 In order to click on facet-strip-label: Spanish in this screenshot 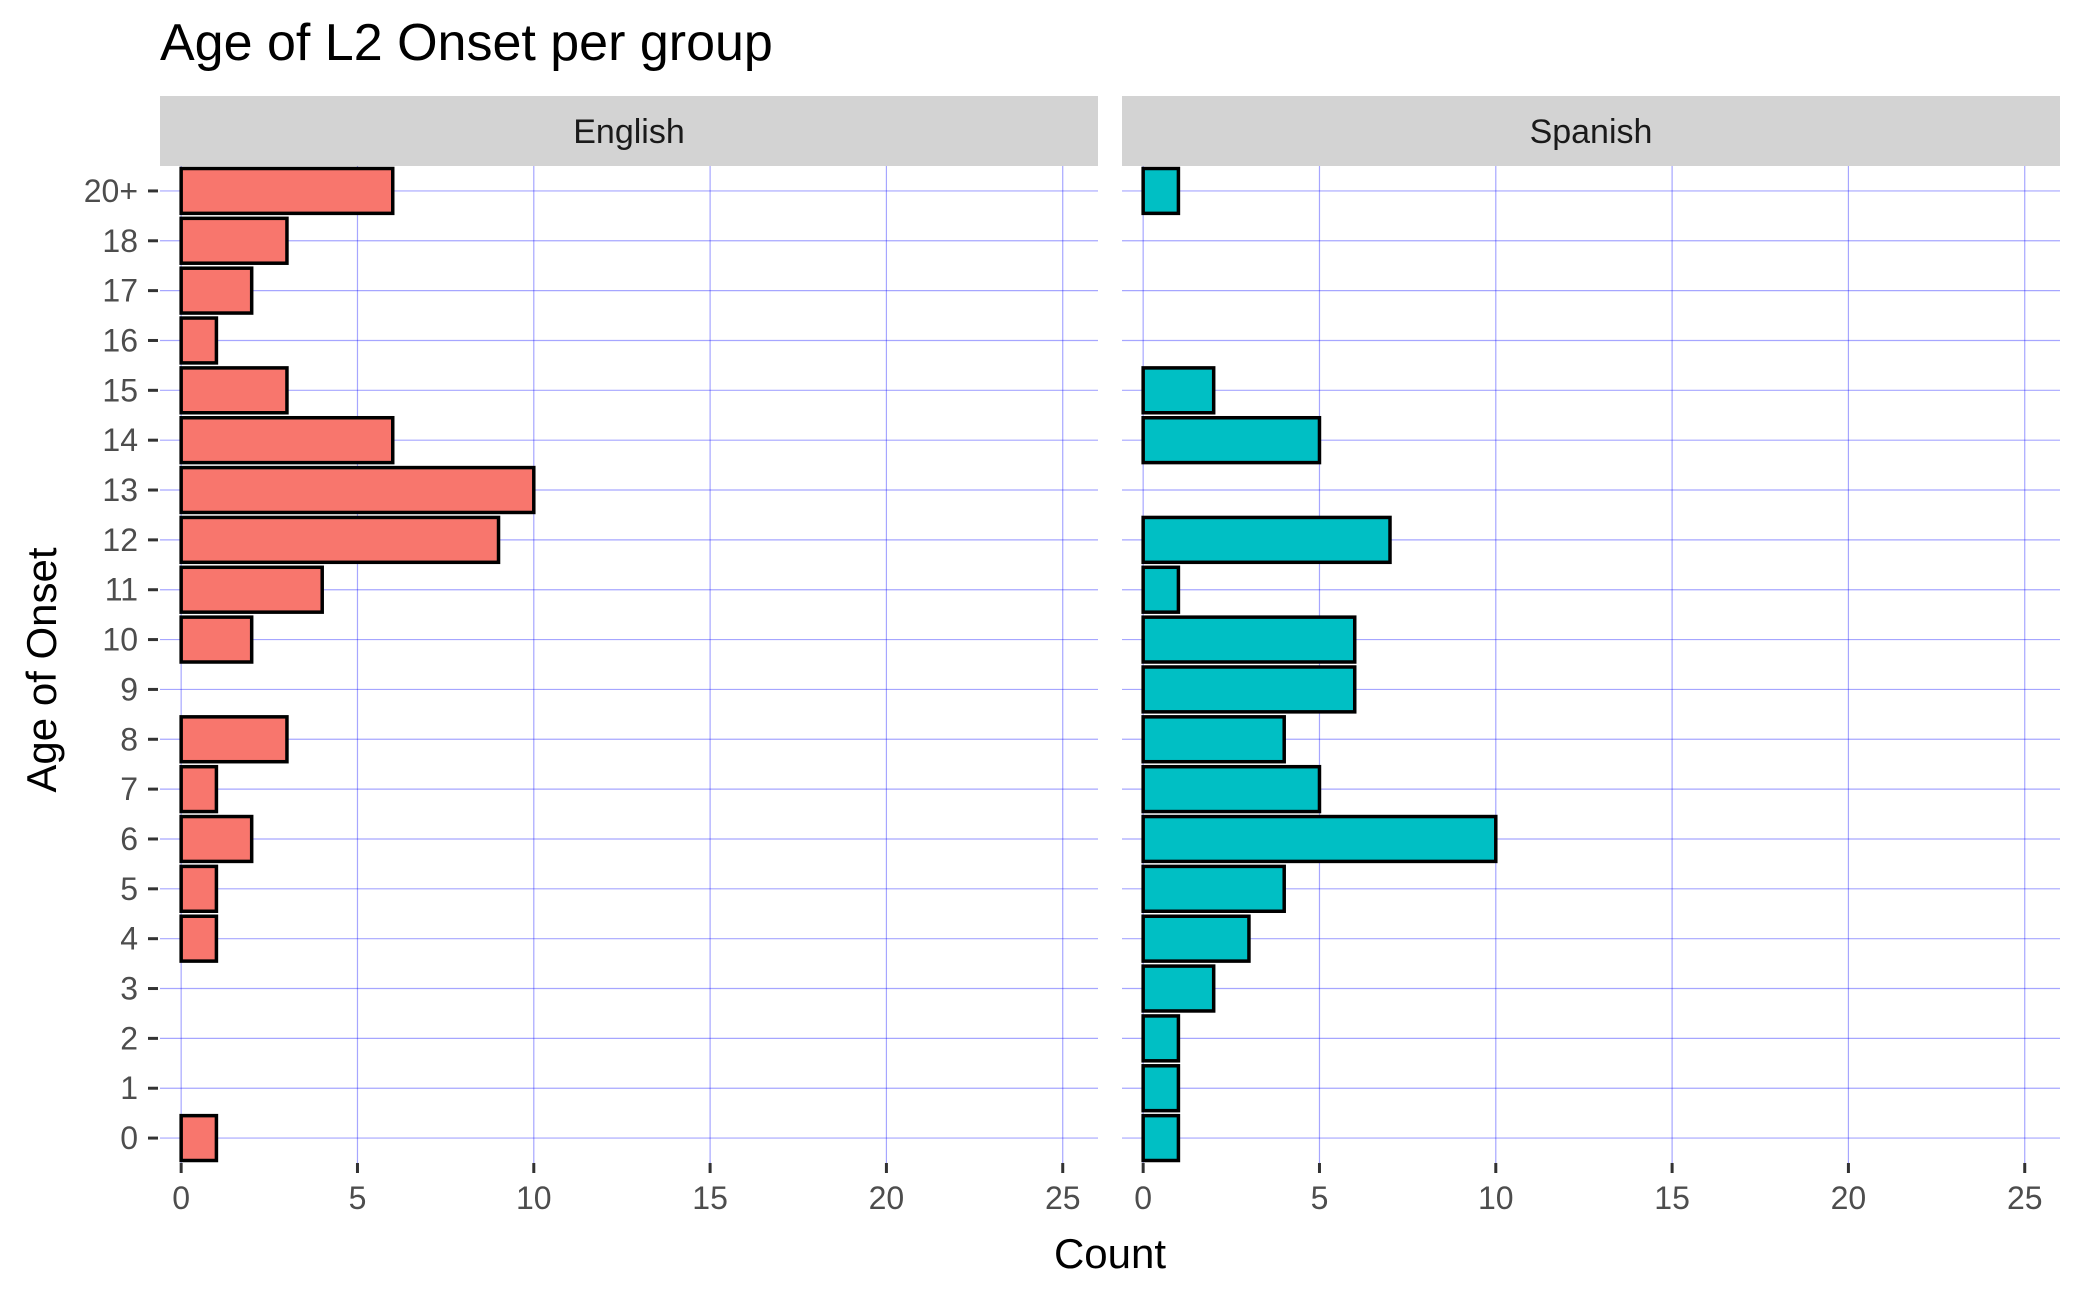, I will do `click(1591, 132)`.